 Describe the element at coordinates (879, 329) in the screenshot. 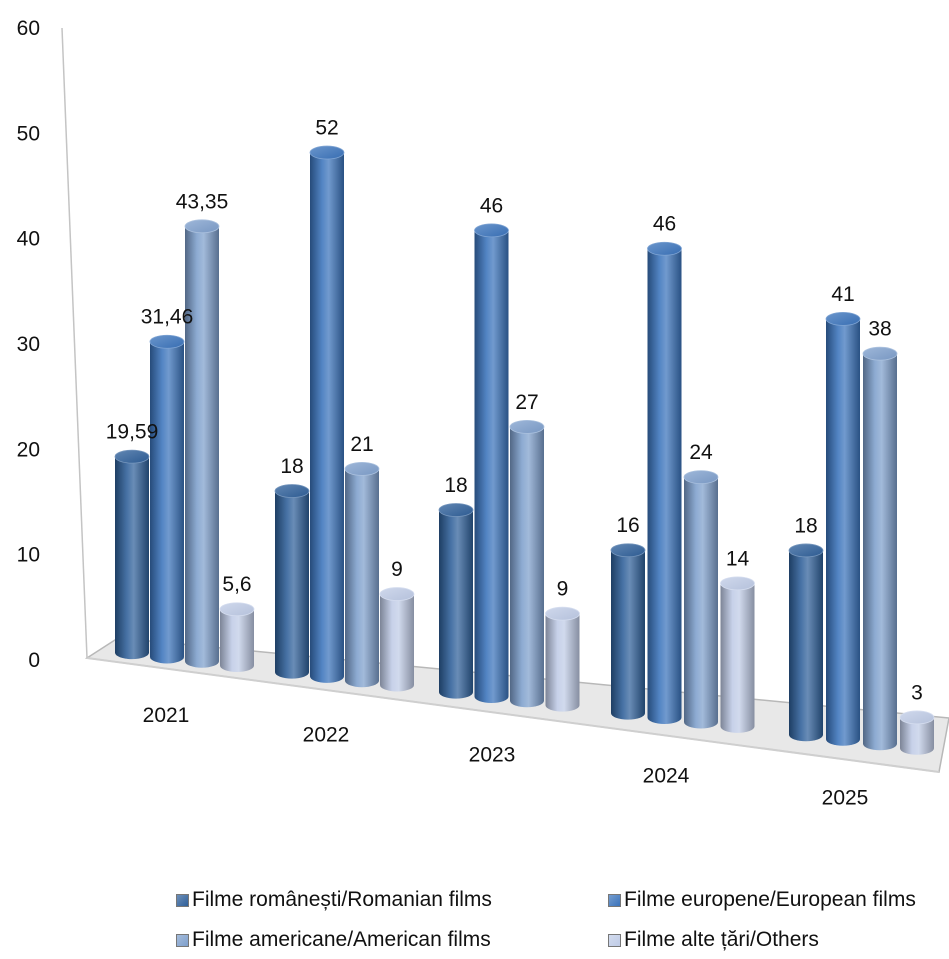

I see `data-label: 38` at that location.